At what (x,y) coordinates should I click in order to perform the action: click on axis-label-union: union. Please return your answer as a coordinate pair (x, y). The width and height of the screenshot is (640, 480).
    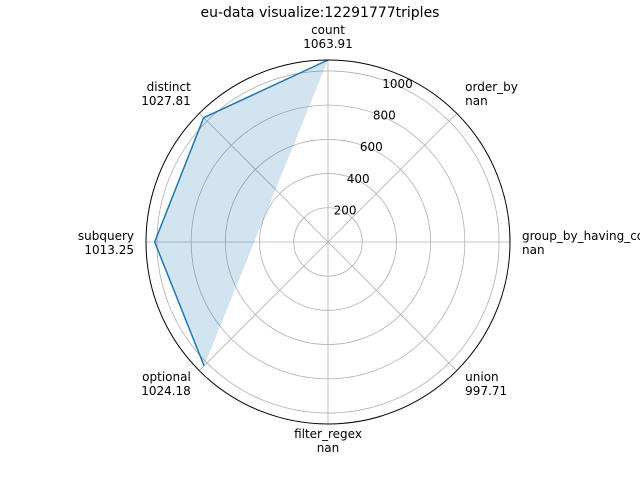
    Looking at the image, I should click on (482, 377).